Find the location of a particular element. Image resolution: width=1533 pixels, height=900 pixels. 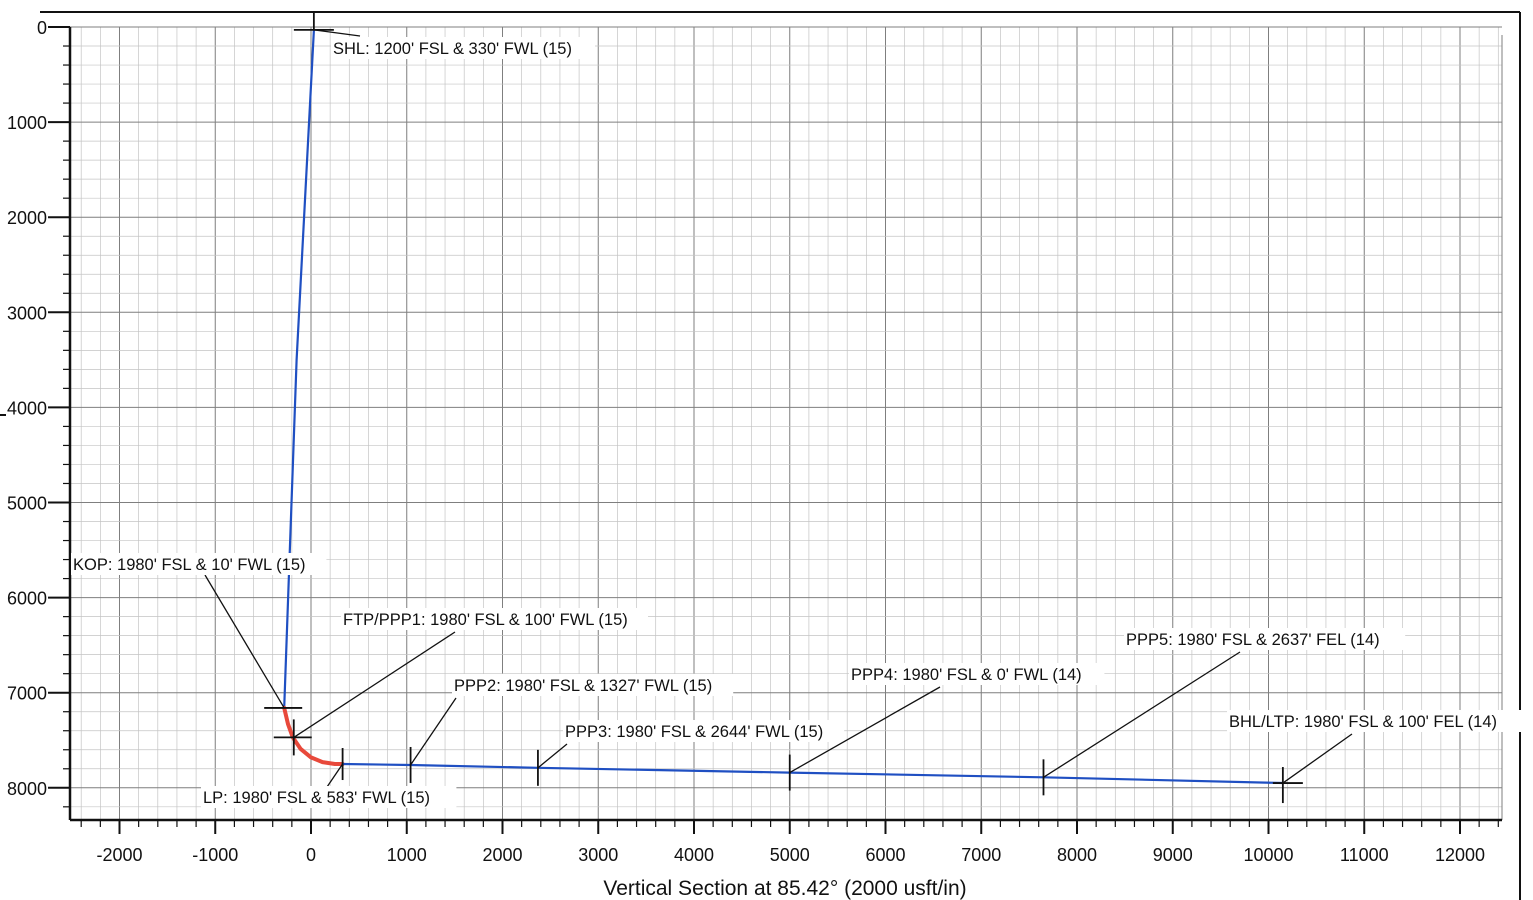

y-tick-label: 5000 is located at coordinates (27, 504).